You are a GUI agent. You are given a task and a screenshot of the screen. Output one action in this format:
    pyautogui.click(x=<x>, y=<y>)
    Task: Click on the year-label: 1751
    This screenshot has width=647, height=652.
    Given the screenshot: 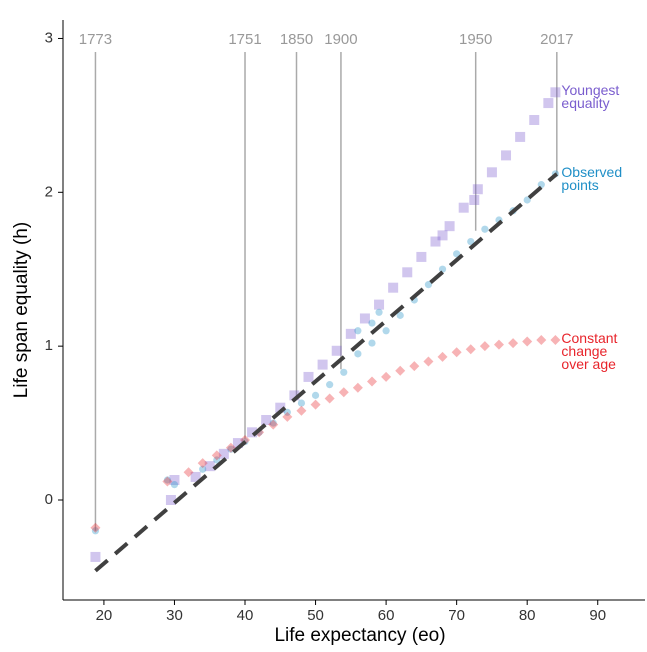 What is the action you would take?
    pyautogui.click(x=244, y=39)
    